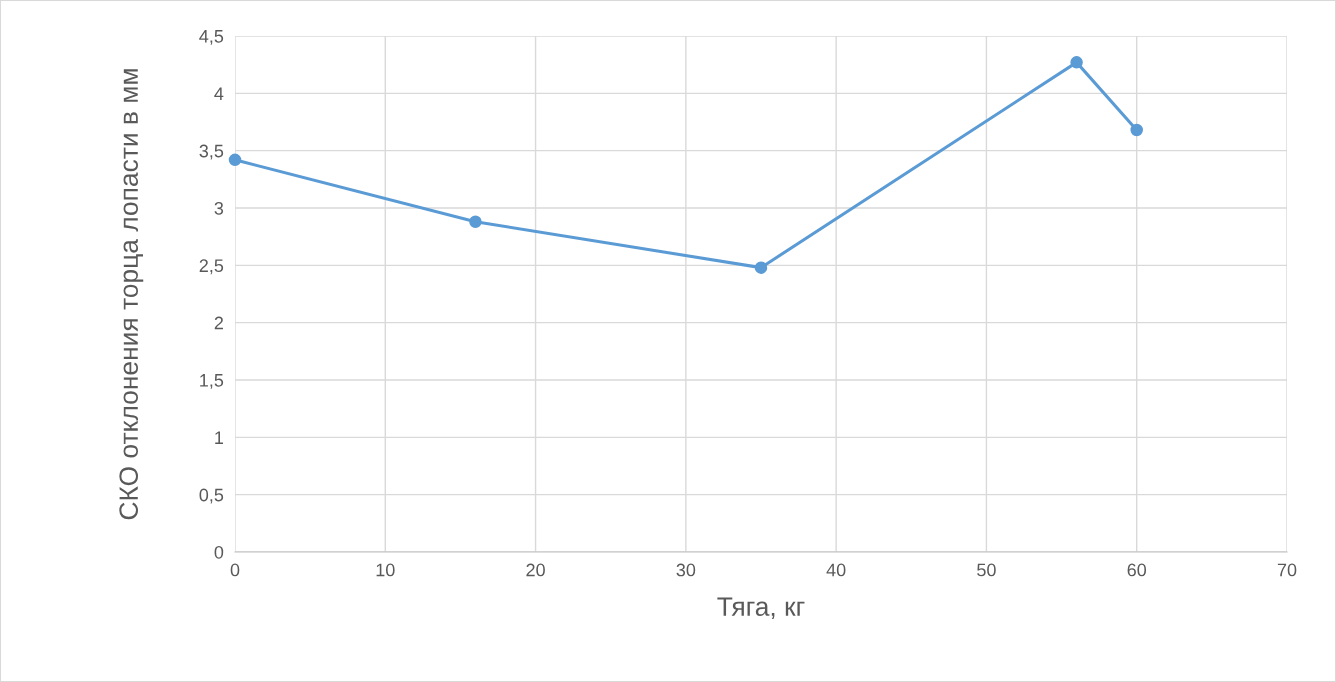 This screenshot has height=682, width=1336. I want to click on y-tick-label: 4, so click(219, 93).